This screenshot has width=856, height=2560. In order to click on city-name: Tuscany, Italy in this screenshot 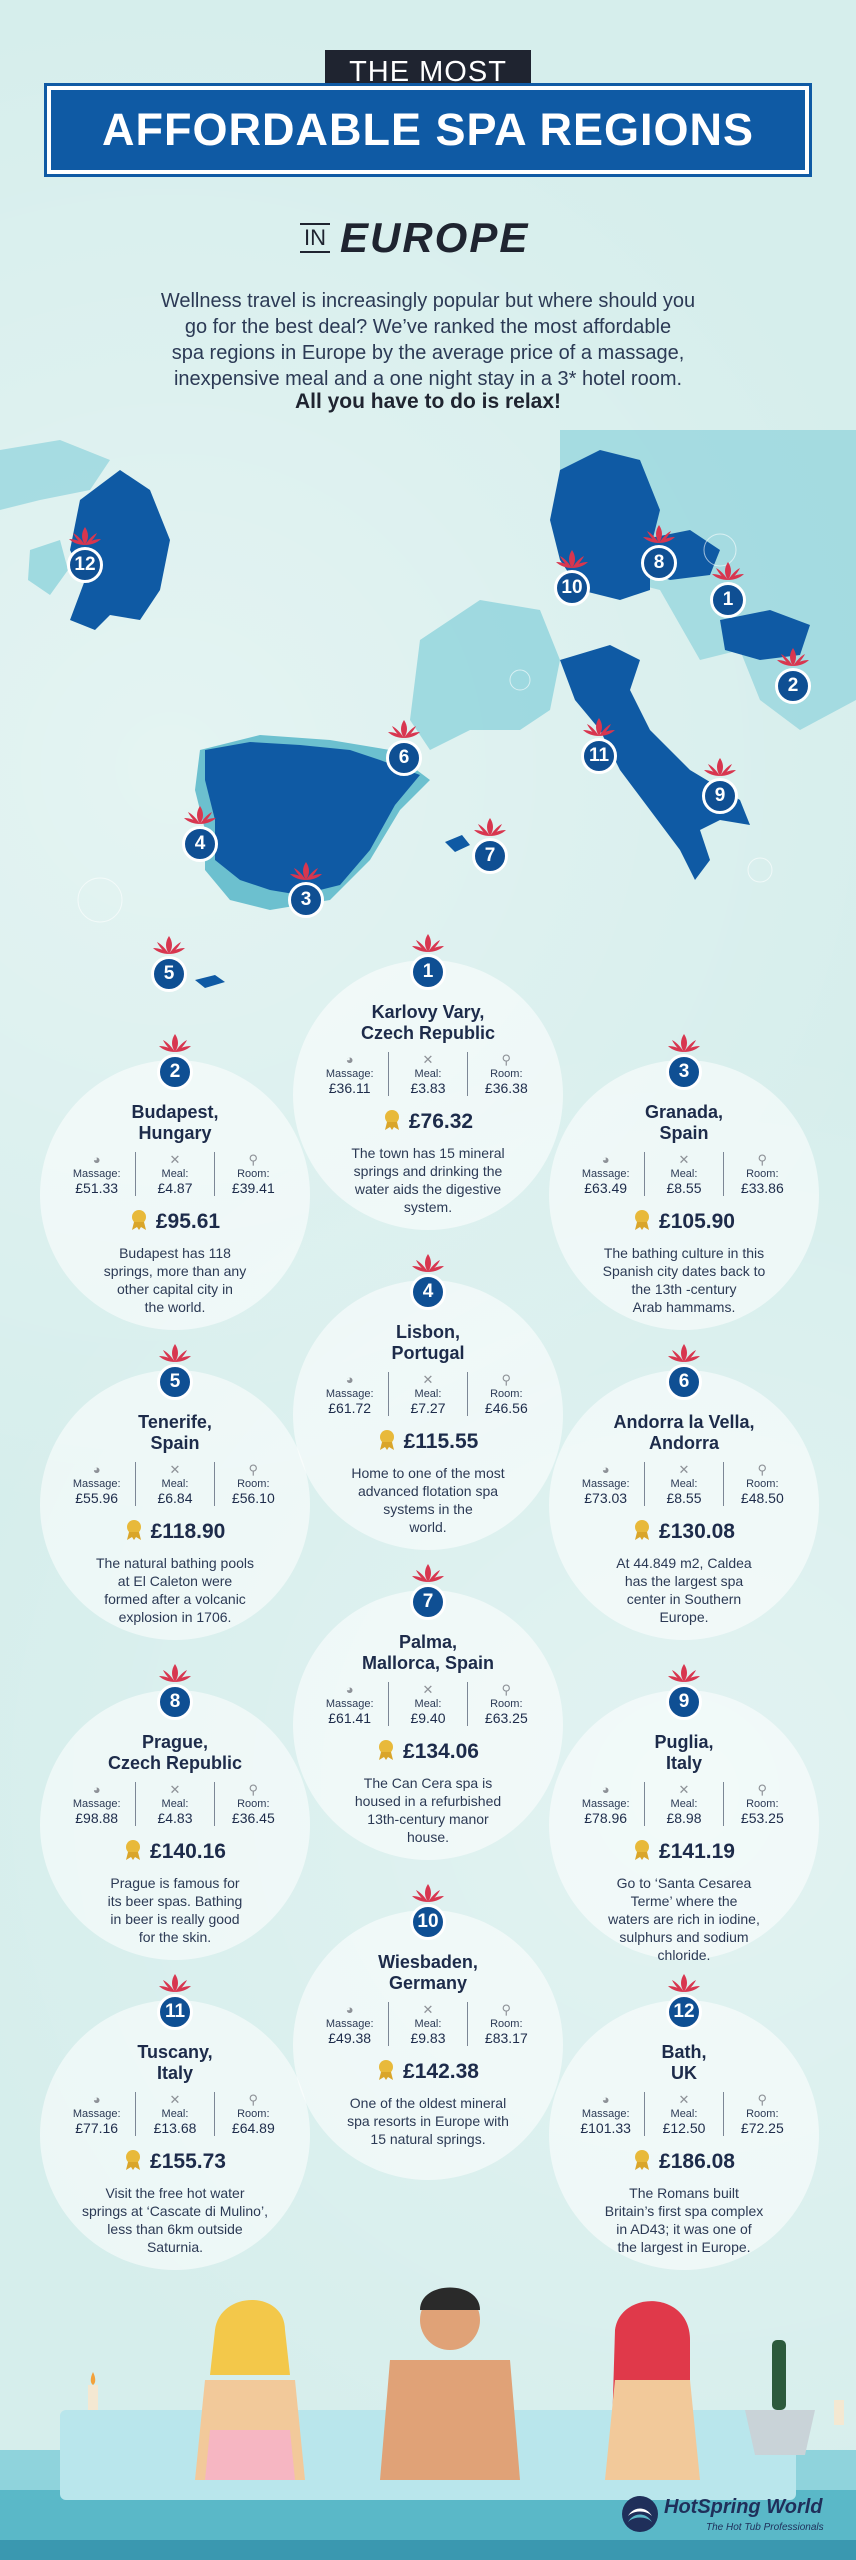, I will do `click(175, 2063)`.